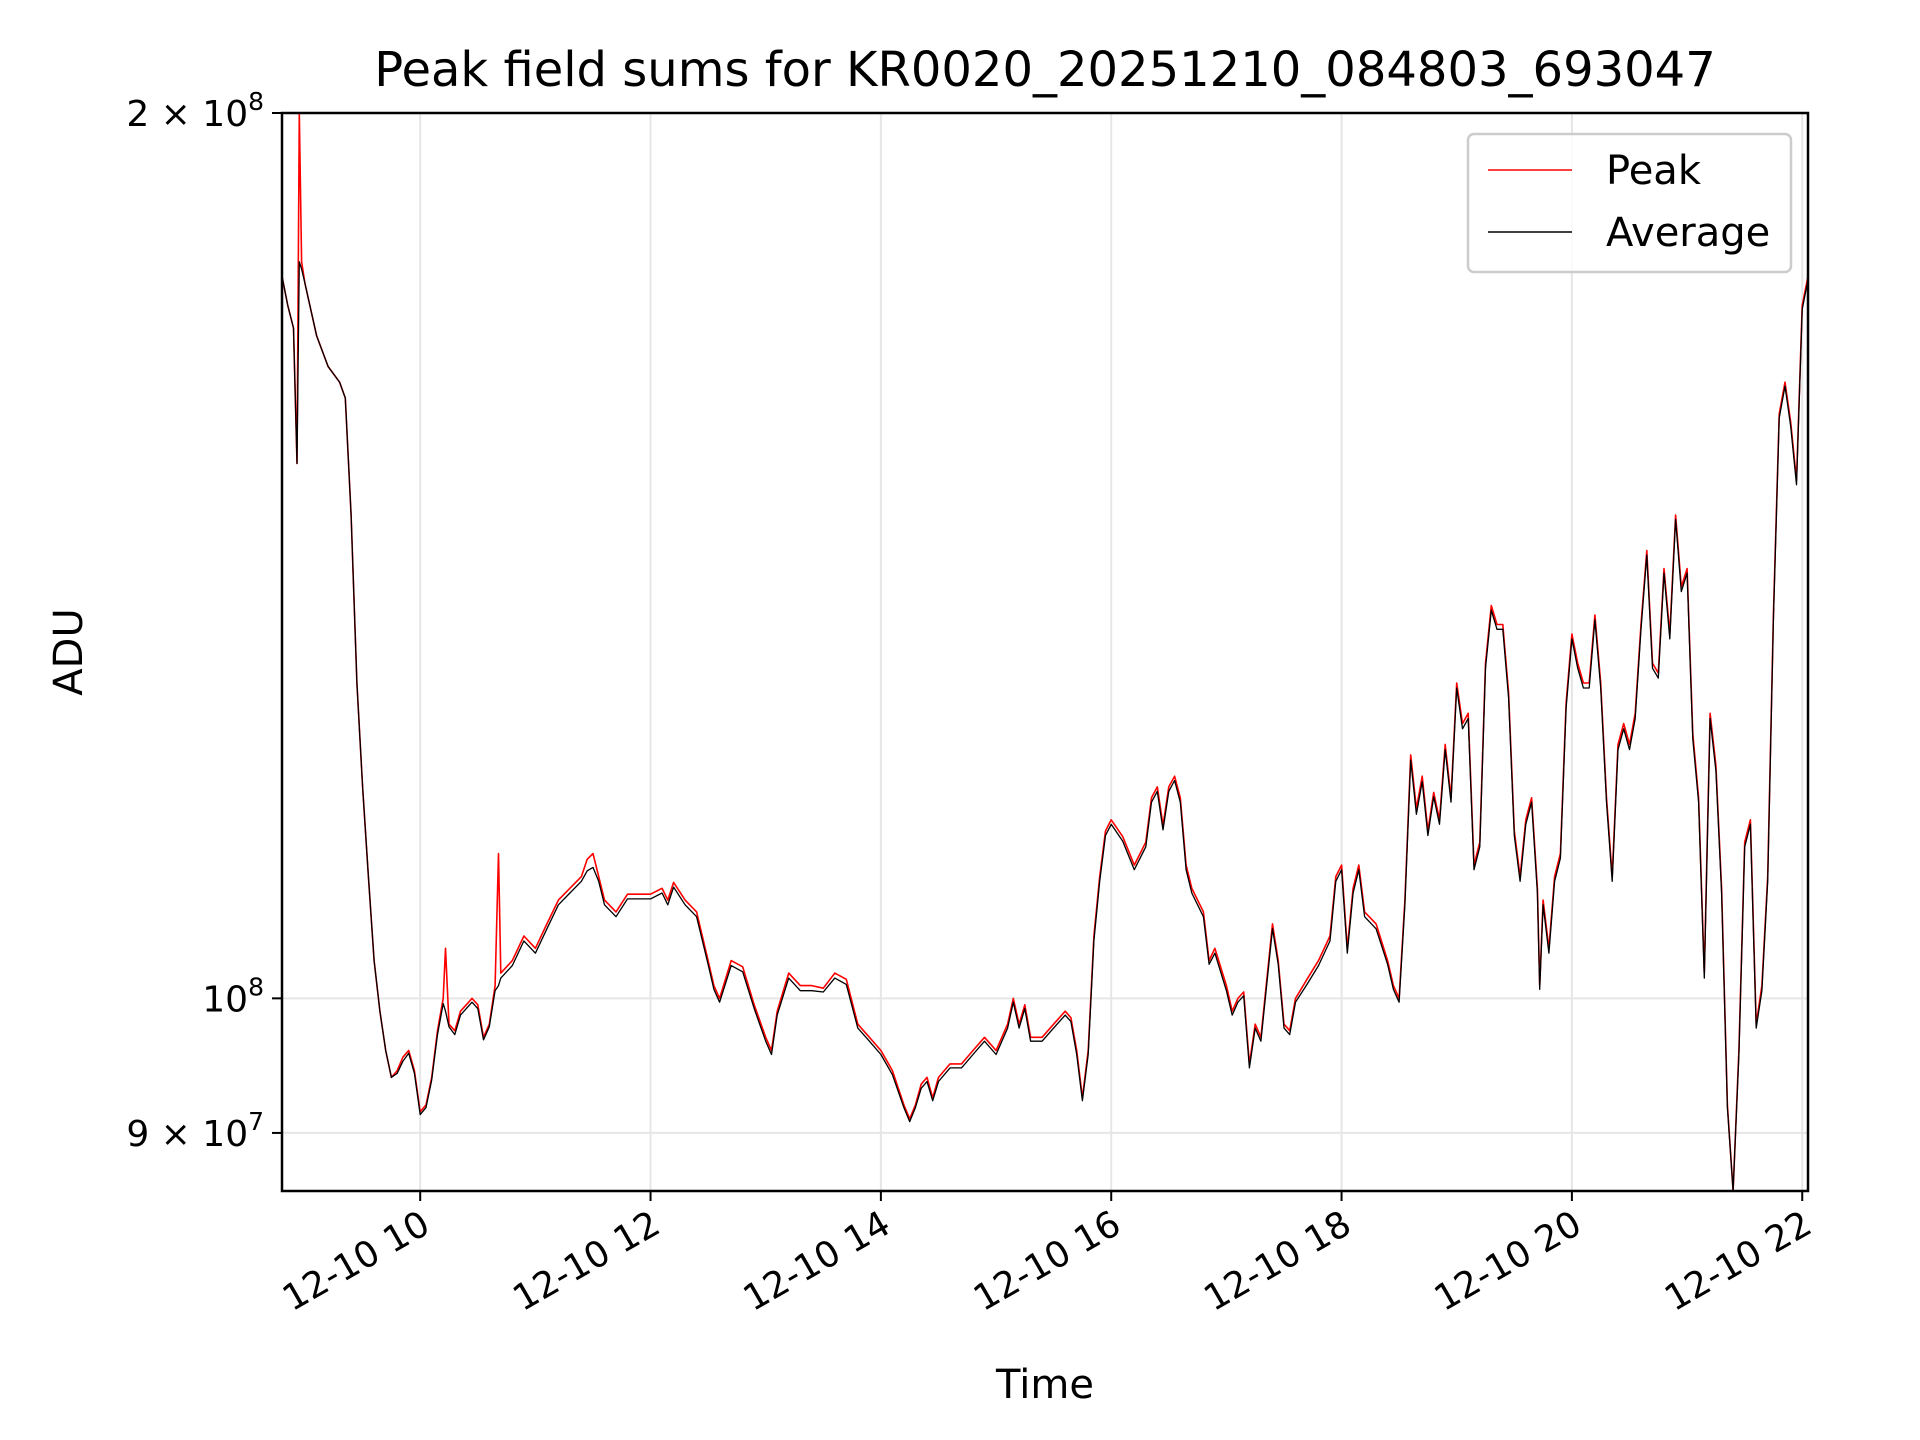  Describe the element at coordinates (1688, 233) in the screenshot. I see `legend-average-label: Average` at that location.